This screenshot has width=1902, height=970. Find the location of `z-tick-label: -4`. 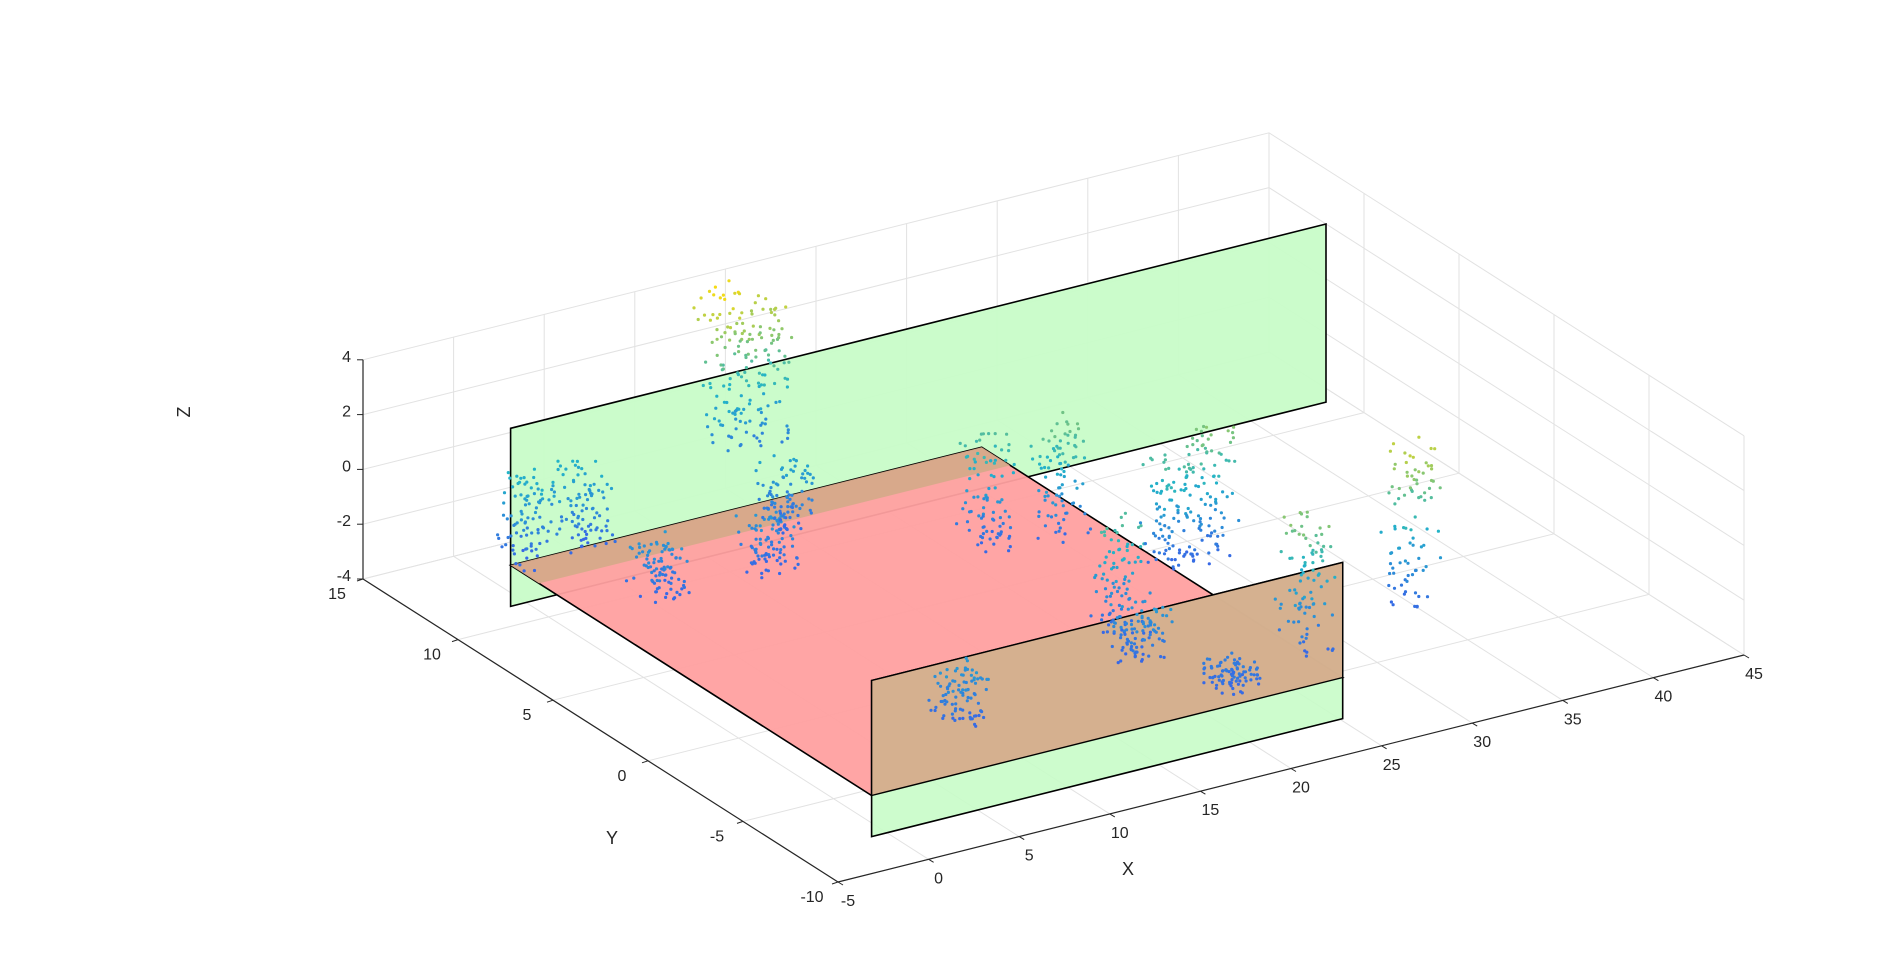

z-tick-label: -4 is located at coordinates (344, 576).